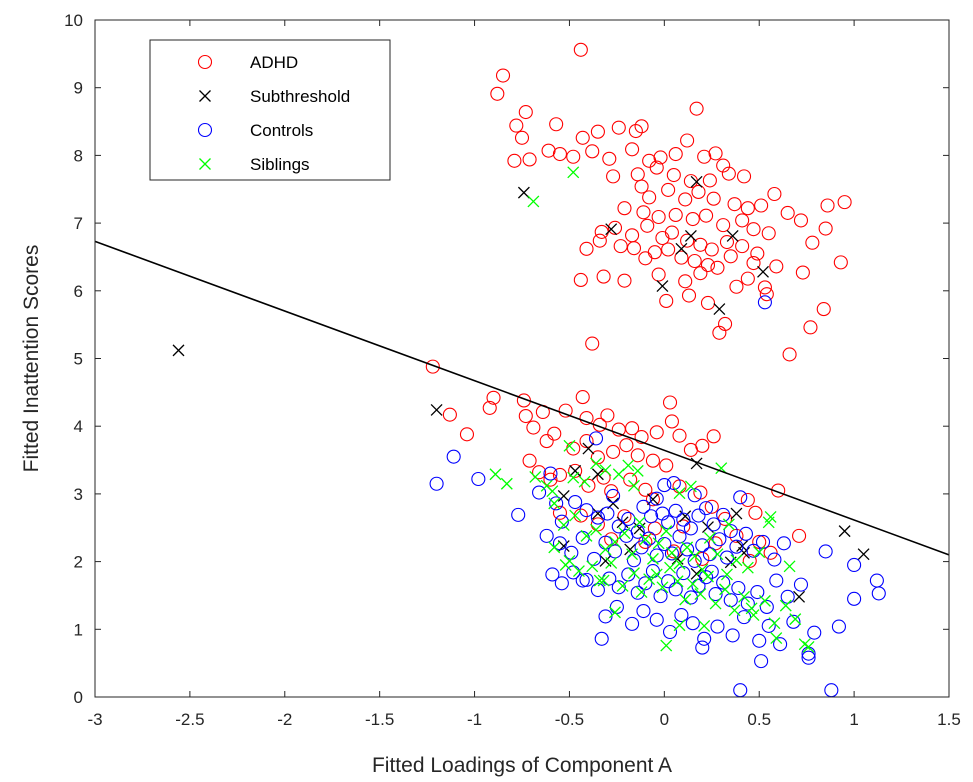  What do you see at coordinates (280, 164) in the screenshot?
I see `legend-label: Siblings` at bounding box center [280, 164].